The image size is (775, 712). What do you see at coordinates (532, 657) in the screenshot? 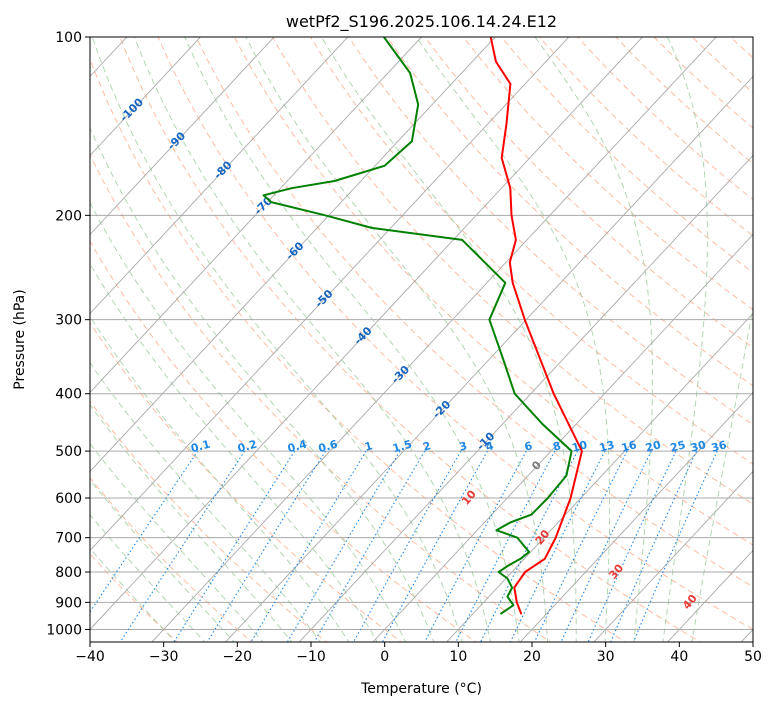
I see `x-tick-label: 20` at bounding box center [532, 657].